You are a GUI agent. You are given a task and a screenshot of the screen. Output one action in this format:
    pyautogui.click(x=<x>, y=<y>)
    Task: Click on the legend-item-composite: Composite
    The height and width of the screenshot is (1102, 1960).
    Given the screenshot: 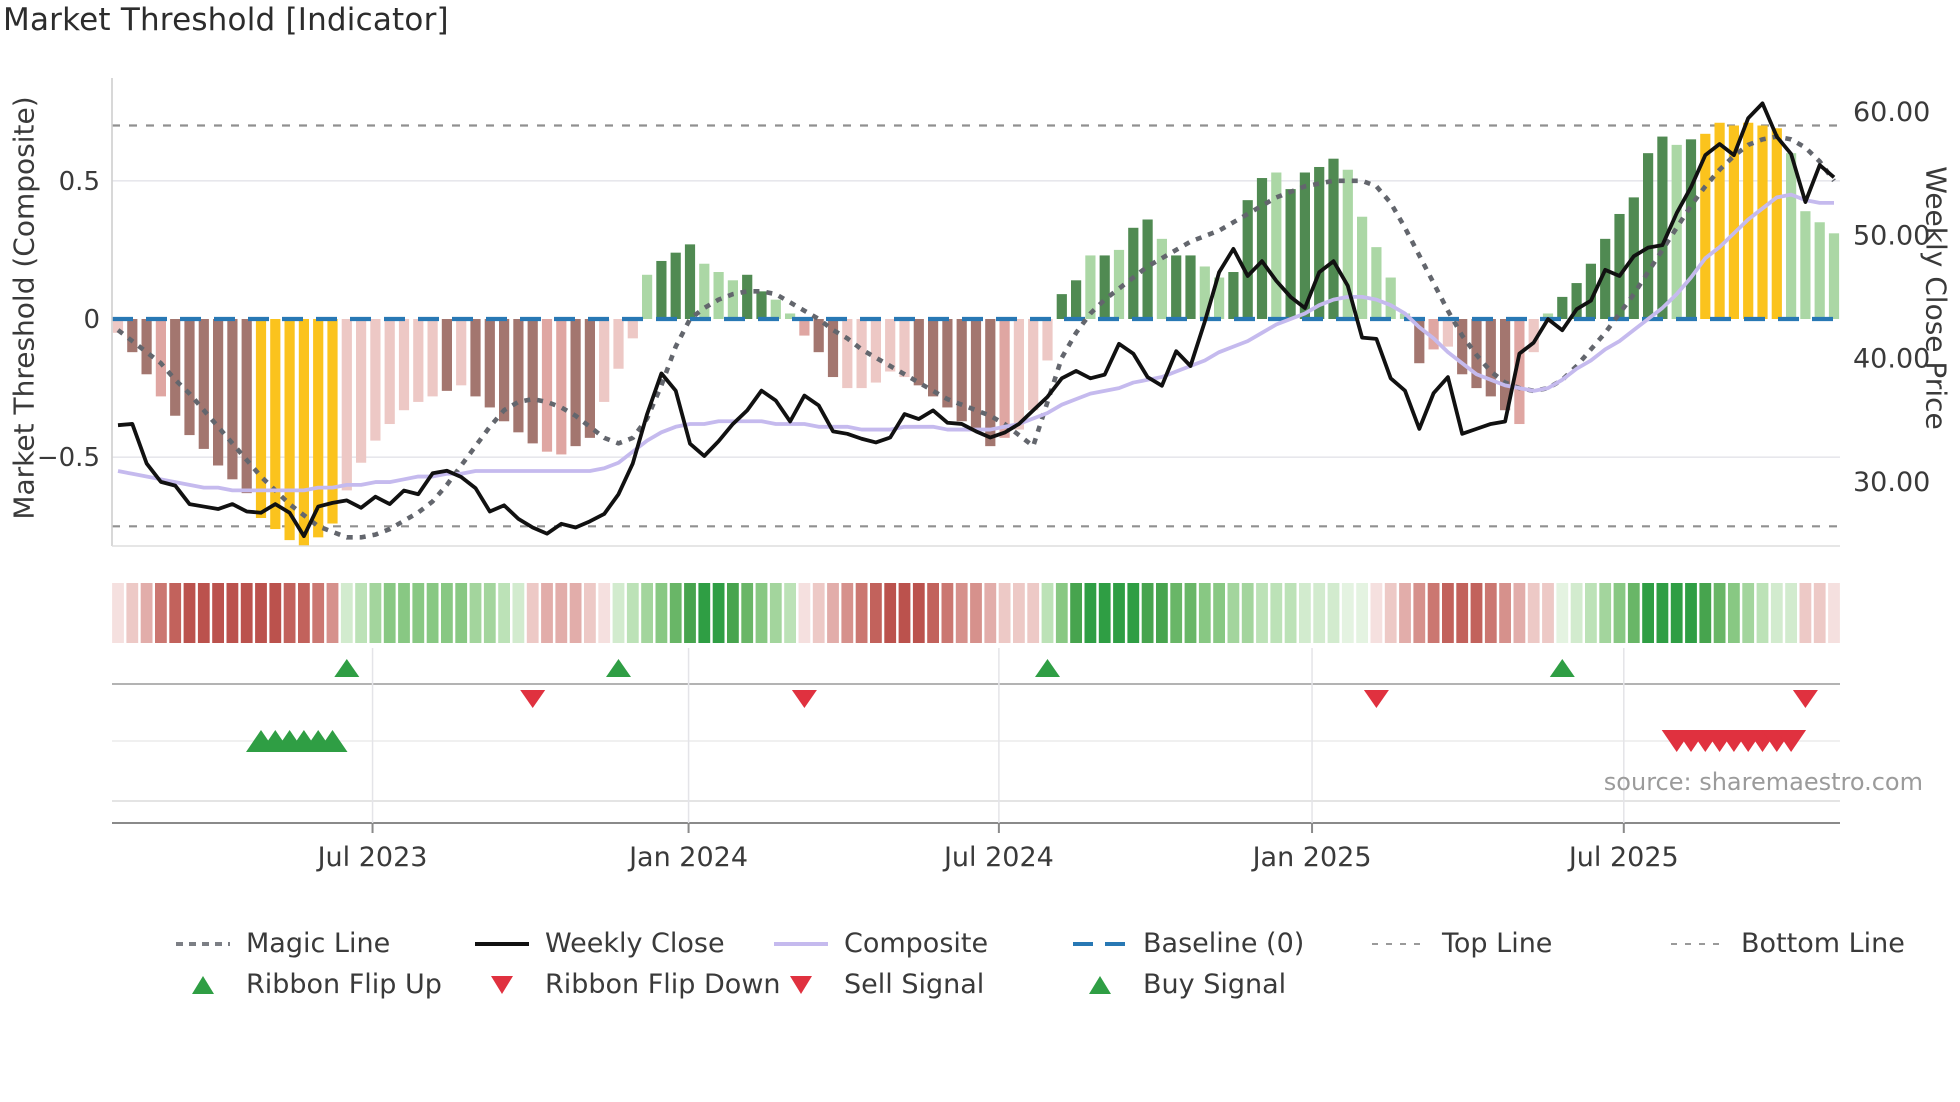 What is the action you would take?
    pyautogui.click(x=923, y=943)
    